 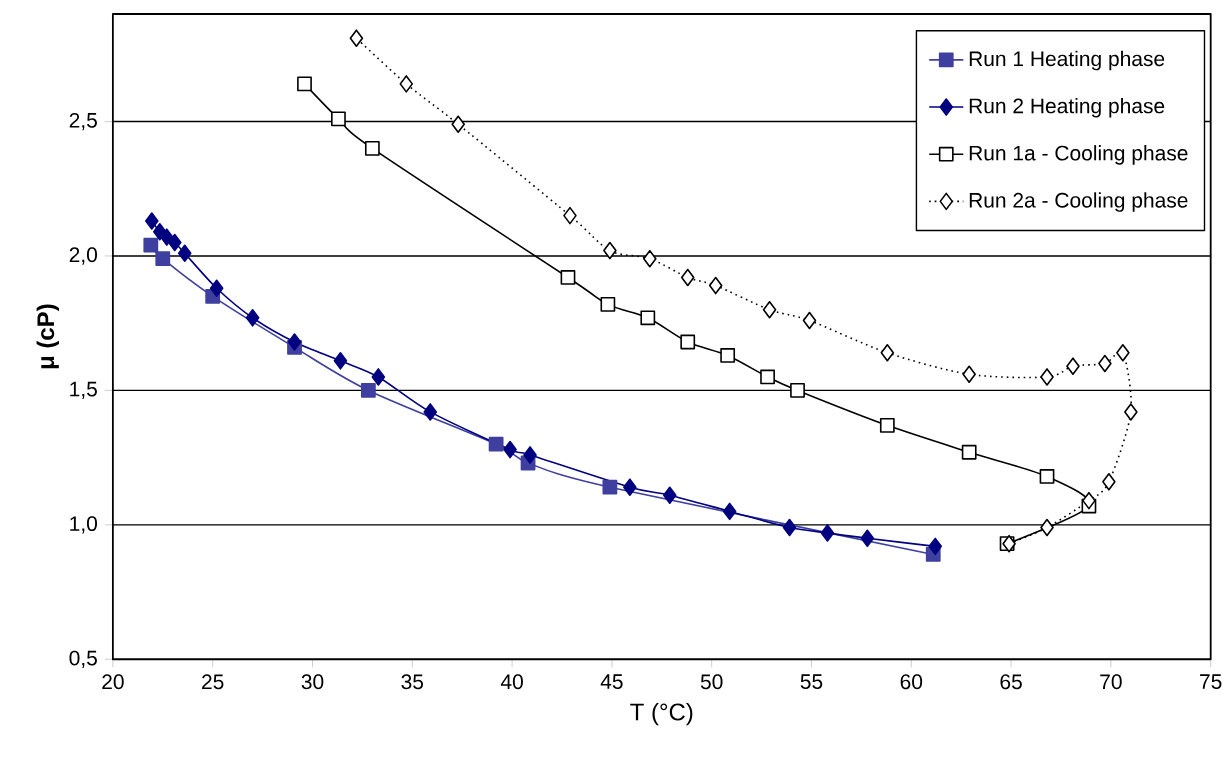 I want to click on legend-label: Run 2 Heating phase, so click(x=1067, y=107).